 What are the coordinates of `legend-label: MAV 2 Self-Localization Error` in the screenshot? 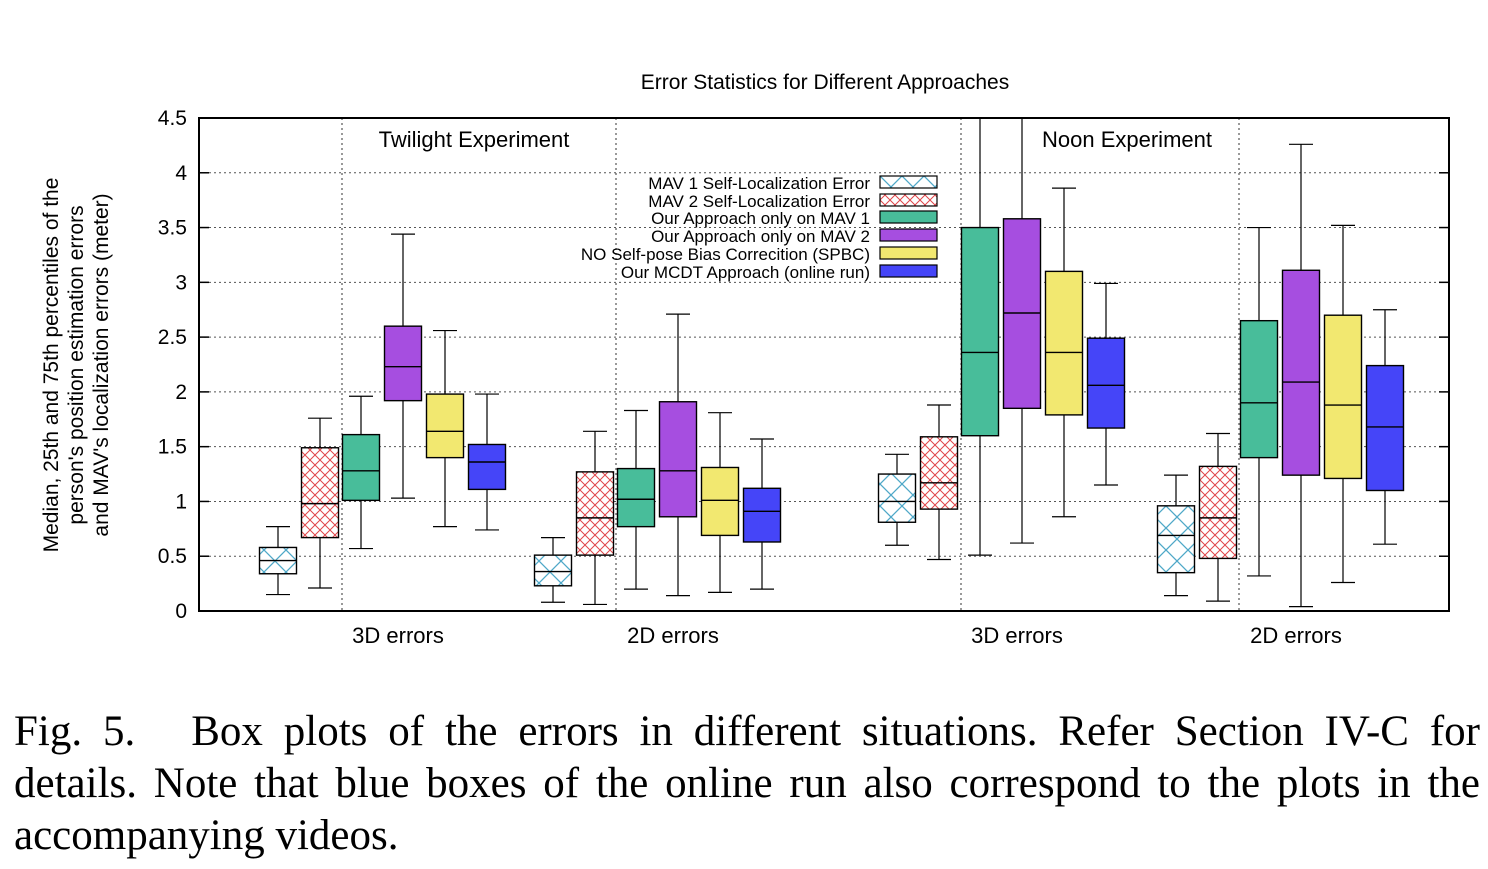 It's located at (759, 201).